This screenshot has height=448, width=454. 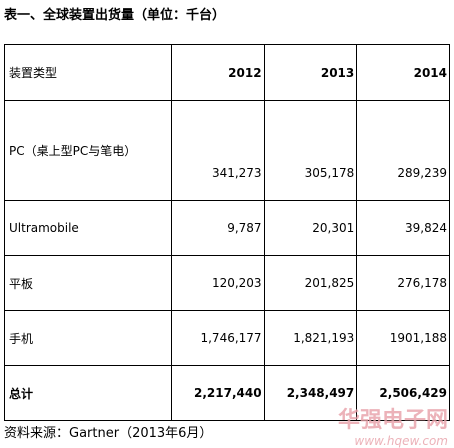 What do you see at coordinates (217, 72) in the screenshot?
I see `header-cell: 2012` at bounding box center [217, 72].